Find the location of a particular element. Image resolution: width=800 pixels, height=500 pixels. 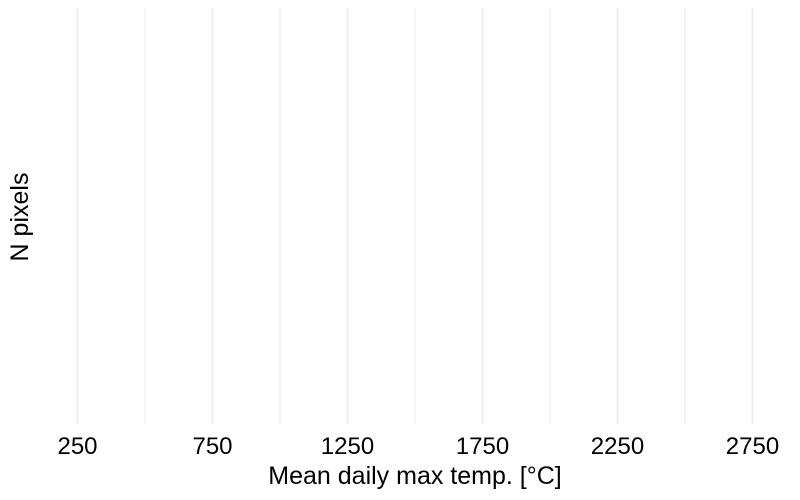

x-tick-label-250: 250 is located at coordinates (77, 446).